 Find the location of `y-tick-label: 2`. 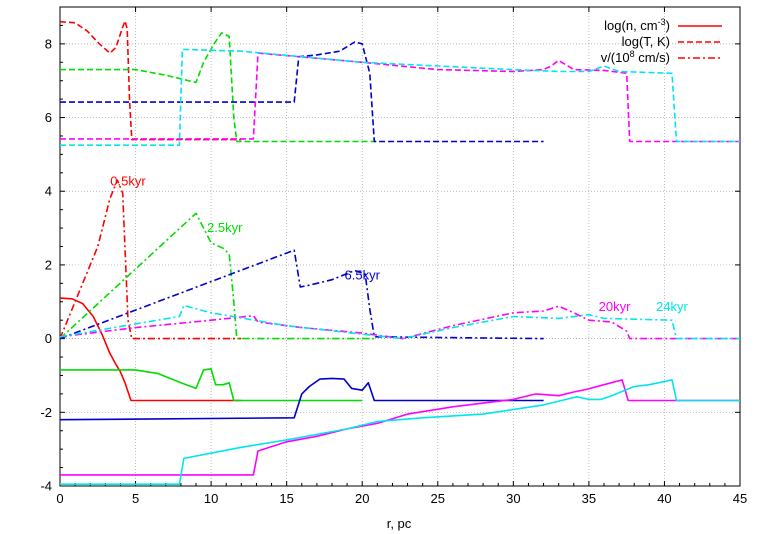

y-tick-label: 2 is located at coordinates (48, 264).